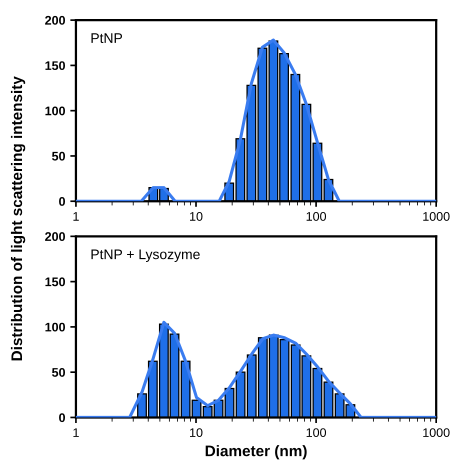 The width and height of the screenshot is (452, 468). Describe the element at coordinates (106, 38) in the screenshot. I see `text: PtNP` at that location.